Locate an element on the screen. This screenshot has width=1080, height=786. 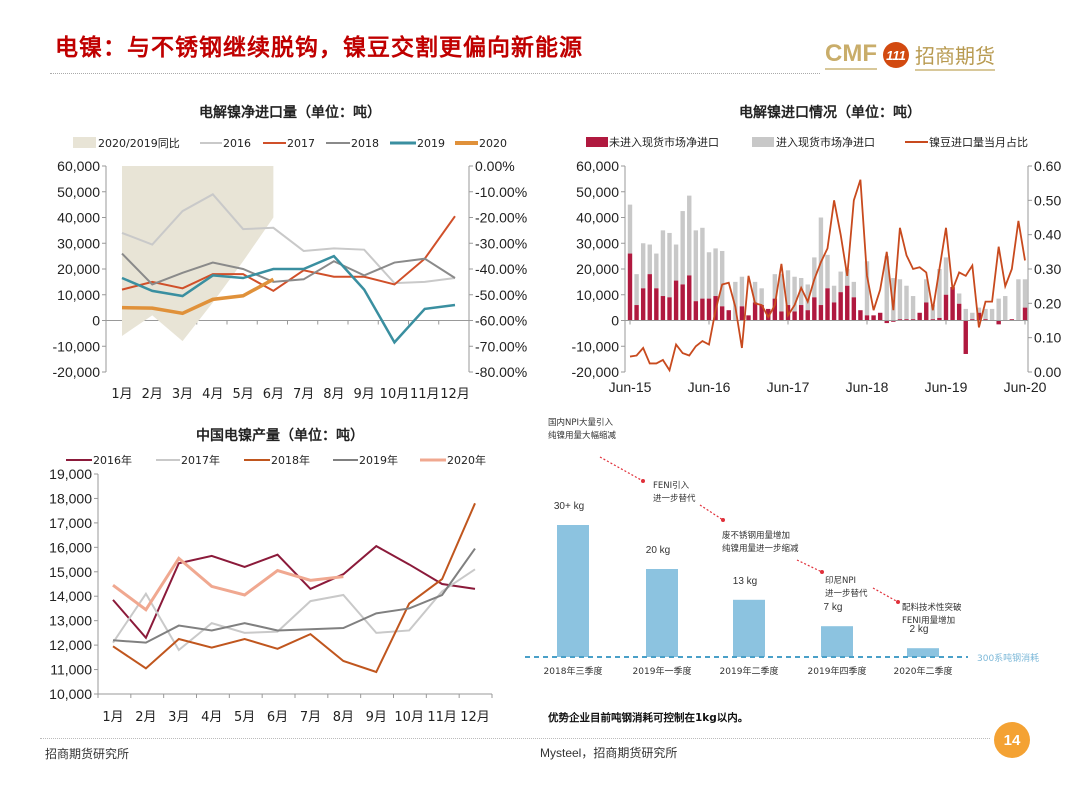
series-line-2016年 is located at coordinates (294, 592).